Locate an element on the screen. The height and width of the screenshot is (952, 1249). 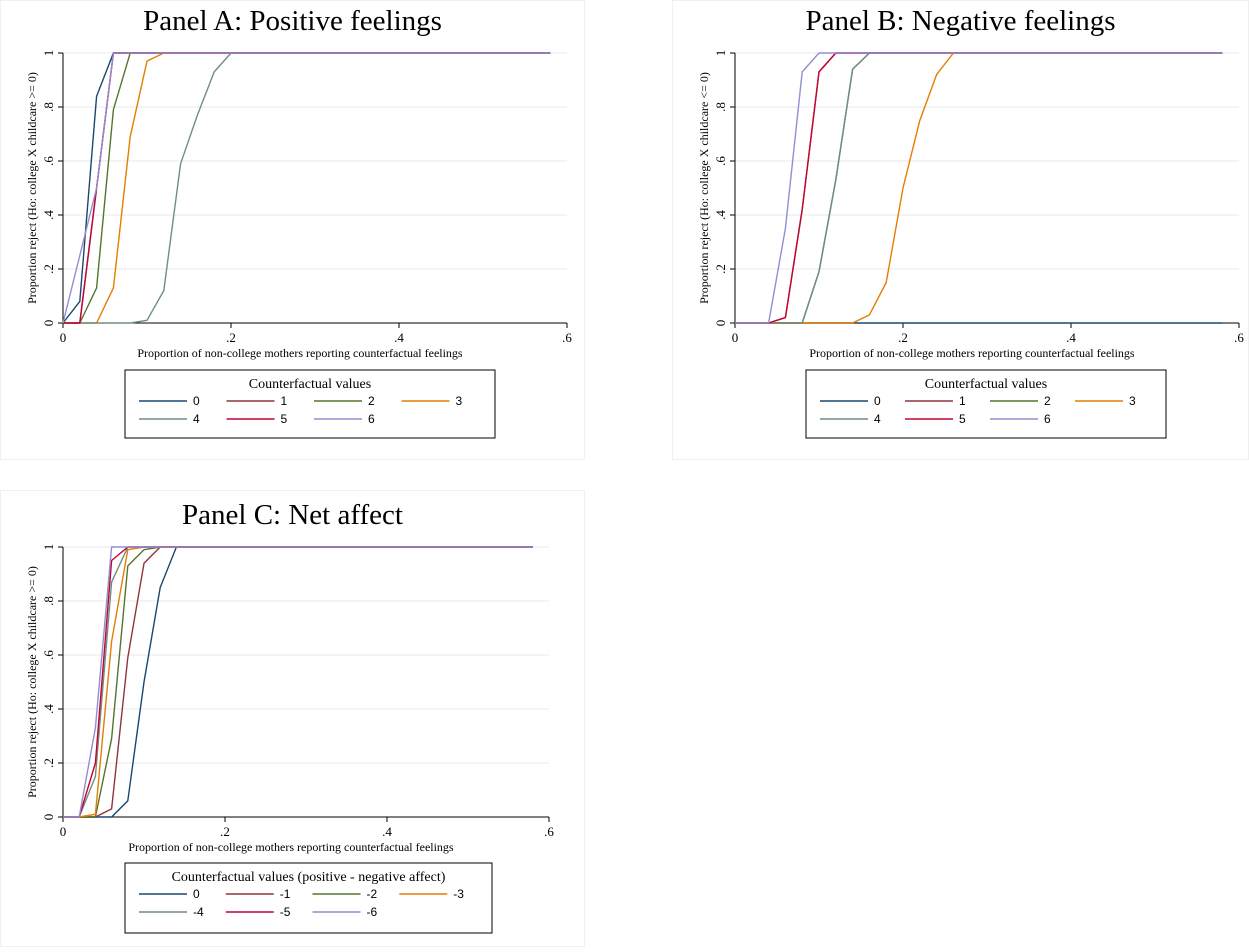
legend-label: -5 is located at coordinates (285, 912).